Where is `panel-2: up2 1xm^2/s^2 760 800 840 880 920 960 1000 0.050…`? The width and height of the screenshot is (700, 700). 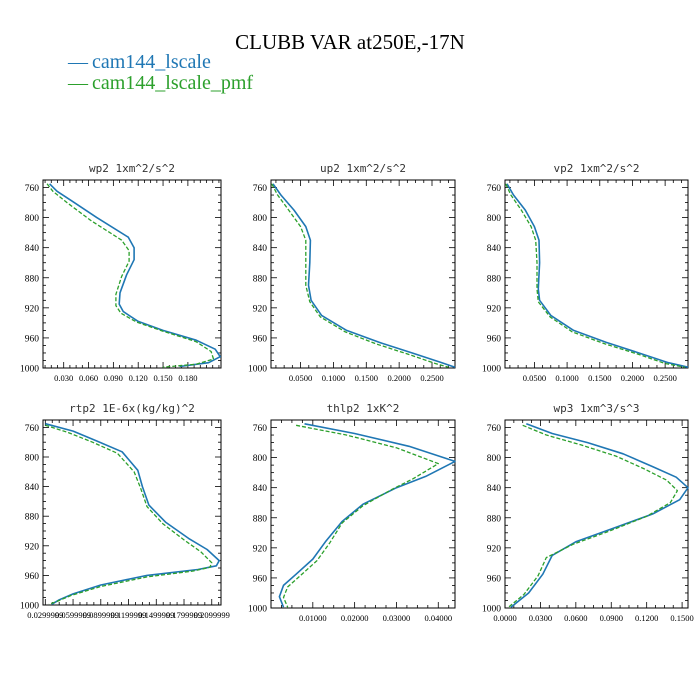 panel-2: up2 1xm^2/s^2 760 800 840 880 920 960 1000 0.050… is located at coordinates (352, 272).